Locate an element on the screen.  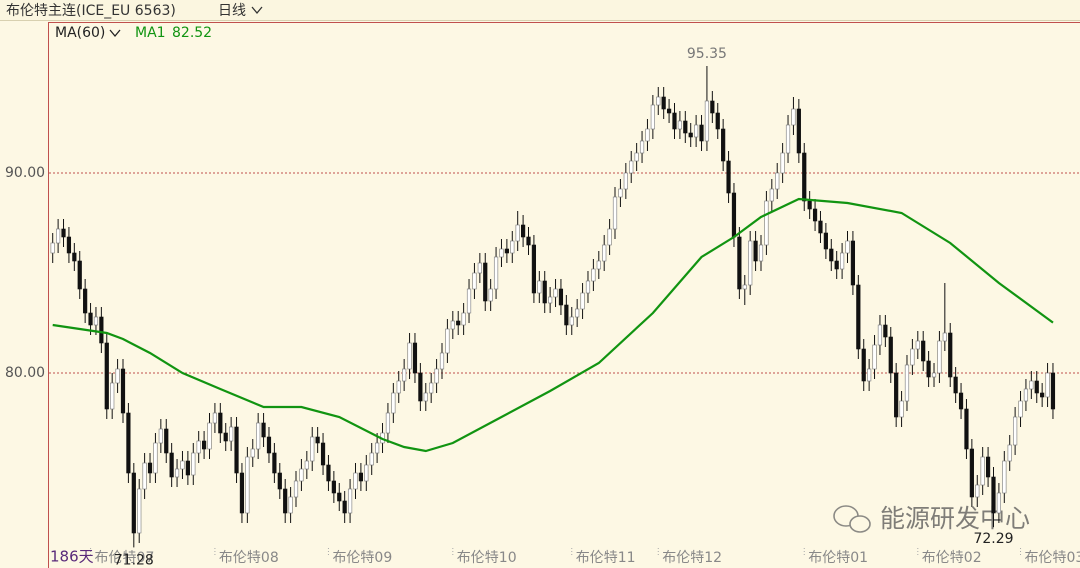
indicator-selector: MA(60) is located at coordinates (80, 33).